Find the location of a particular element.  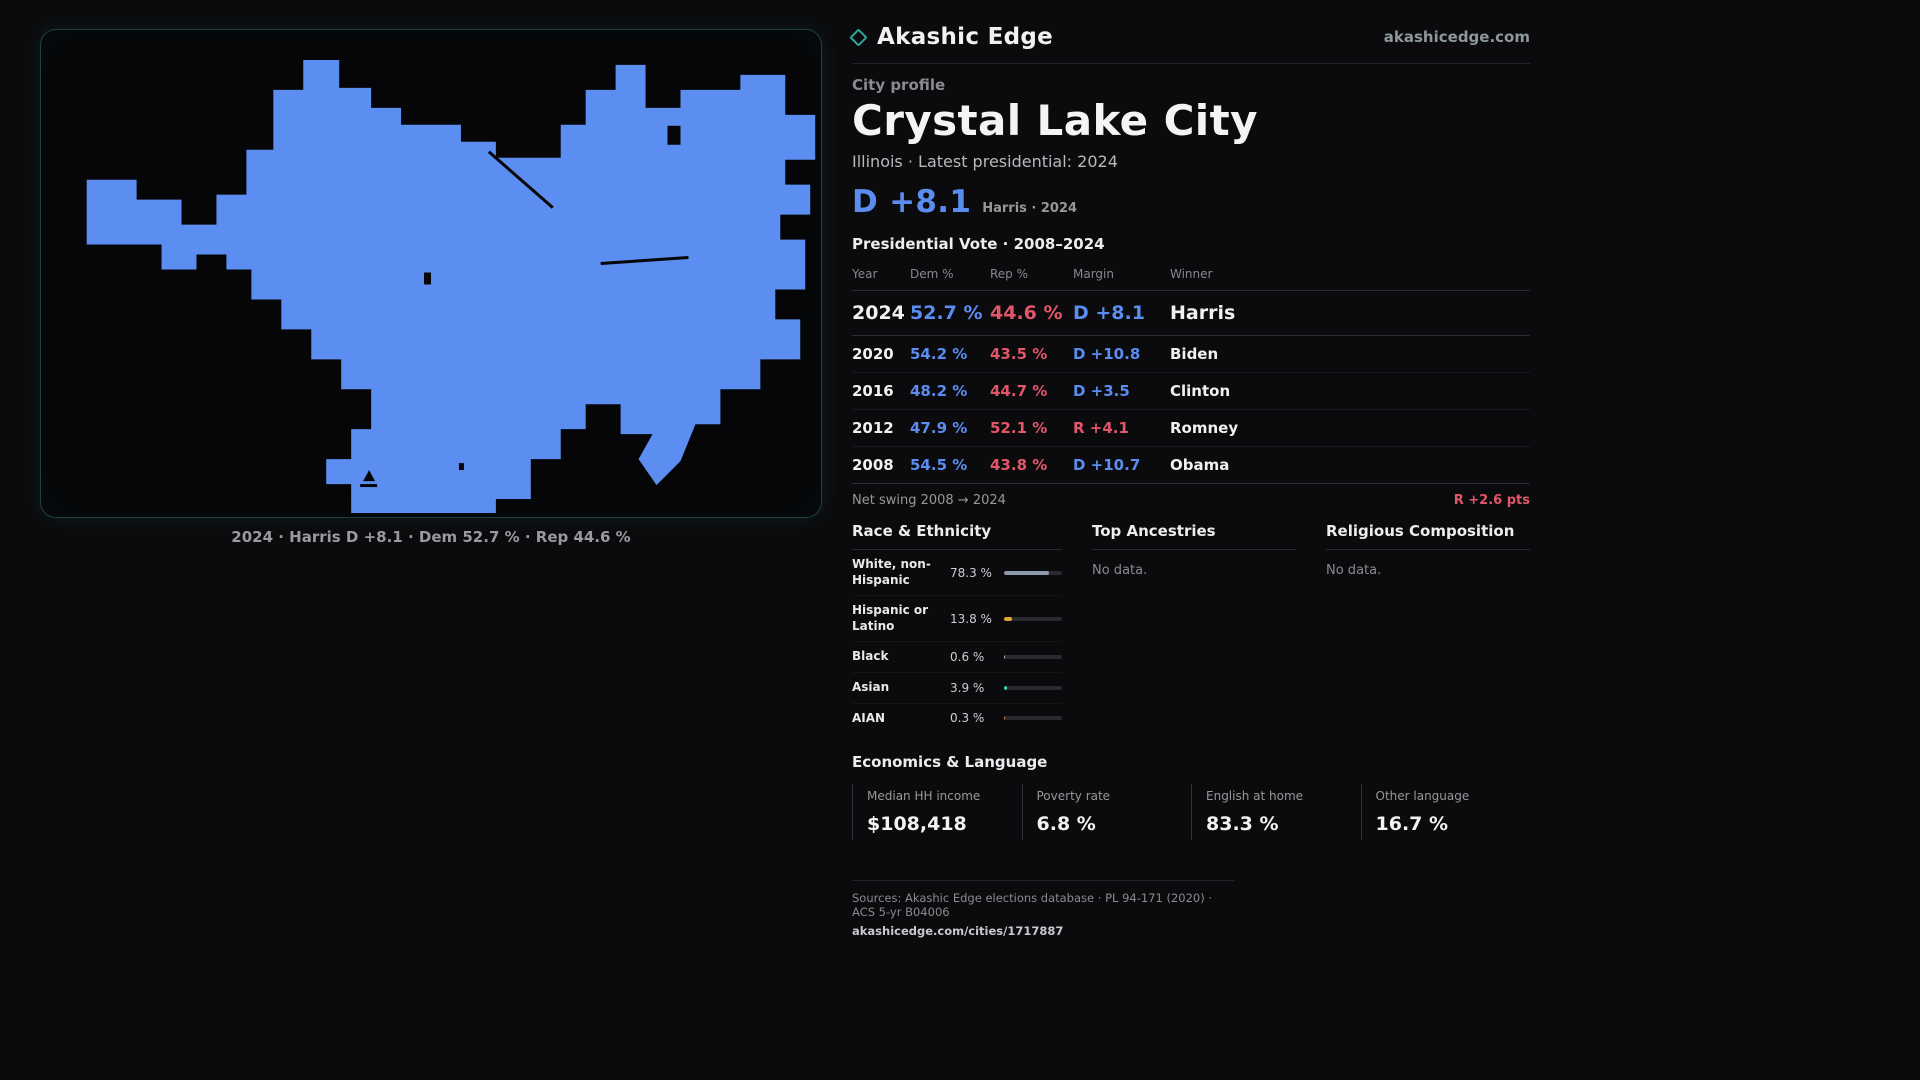

profile-kicker: City profile is located at coordinates (899, 85).